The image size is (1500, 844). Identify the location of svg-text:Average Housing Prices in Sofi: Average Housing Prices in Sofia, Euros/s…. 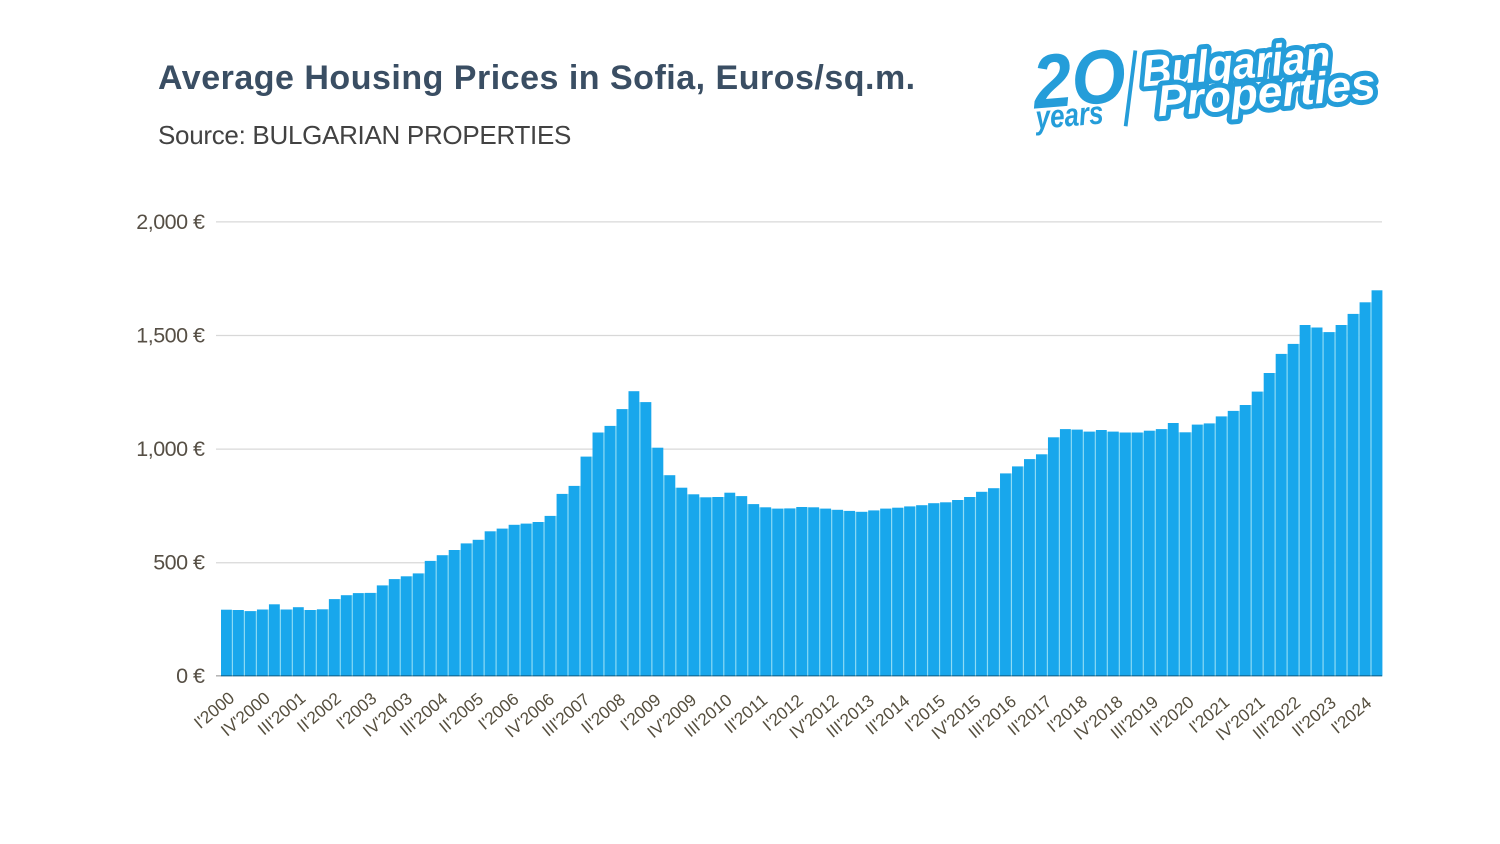
(537, 78).